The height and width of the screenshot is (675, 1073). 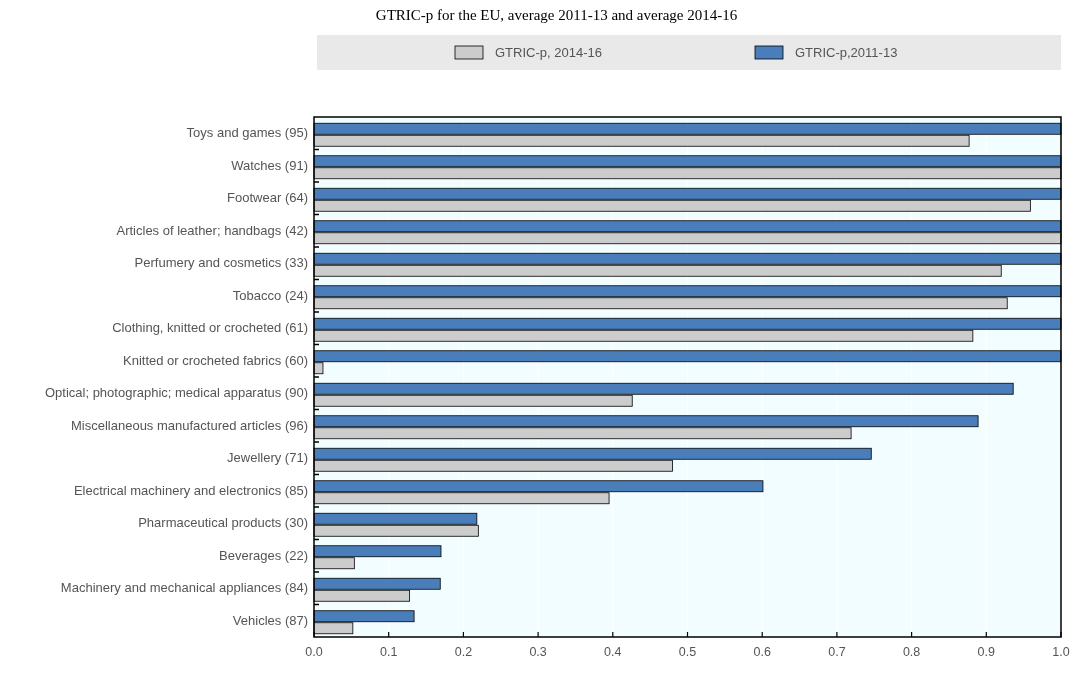 What do you see at coordinates (184, 588) in the screenshot?
I see `y-tick-label: Machinery and mechanical appliances (84)` at bounding box center [184, 588].